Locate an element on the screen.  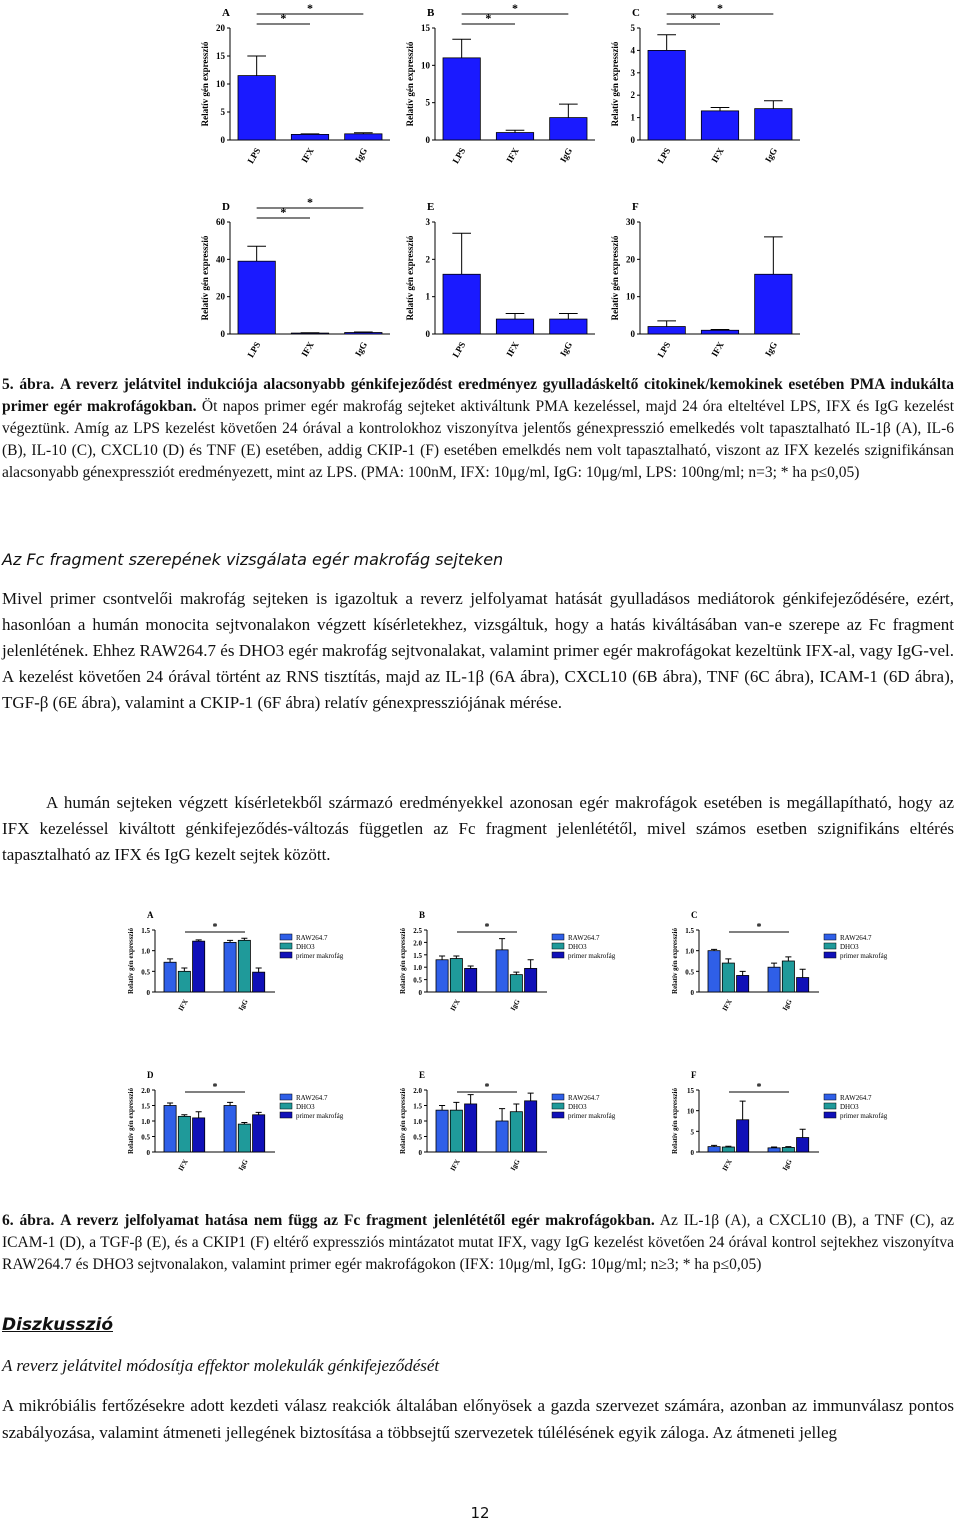
y-tick-label: 15 is located at coordinates (691, 1091).